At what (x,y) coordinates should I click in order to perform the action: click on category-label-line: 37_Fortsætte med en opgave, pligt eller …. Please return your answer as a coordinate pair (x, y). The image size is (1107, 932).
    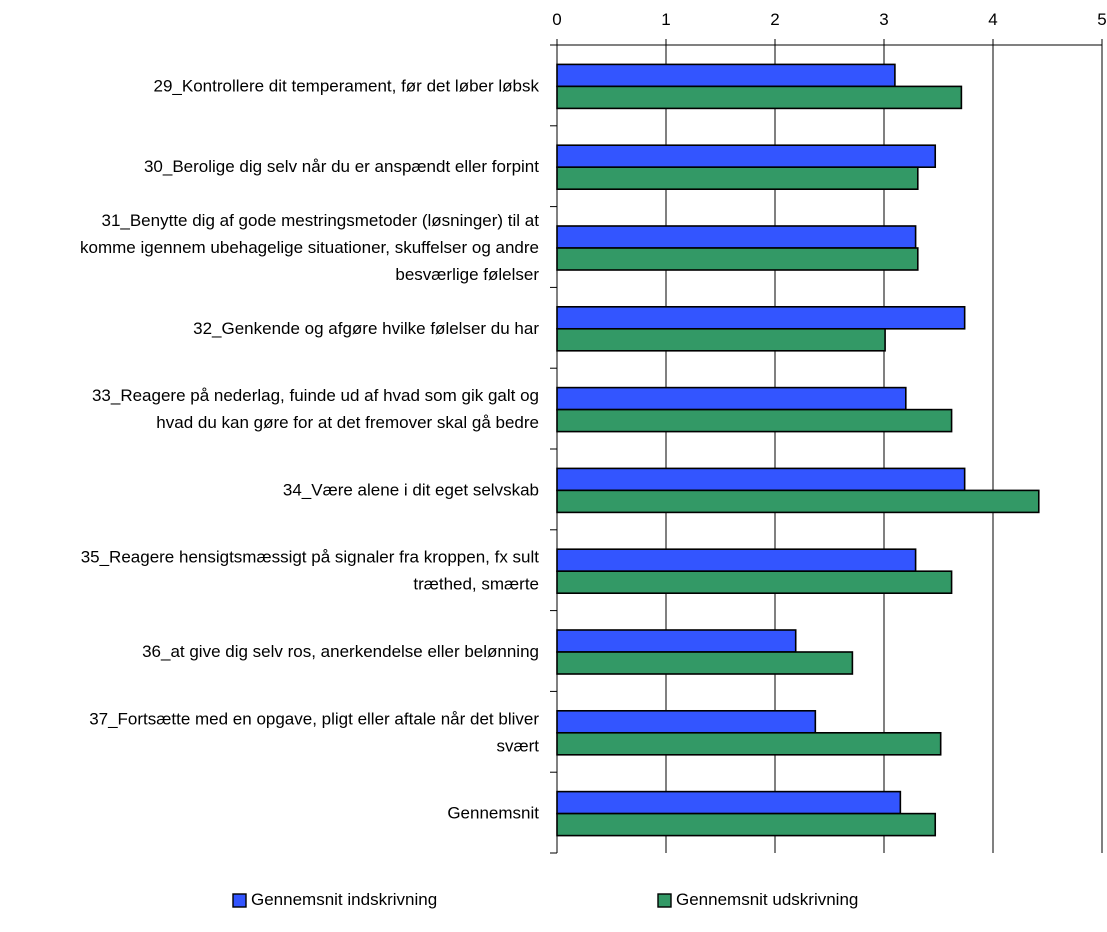
    Looking at the image, I should click on (314, 718).